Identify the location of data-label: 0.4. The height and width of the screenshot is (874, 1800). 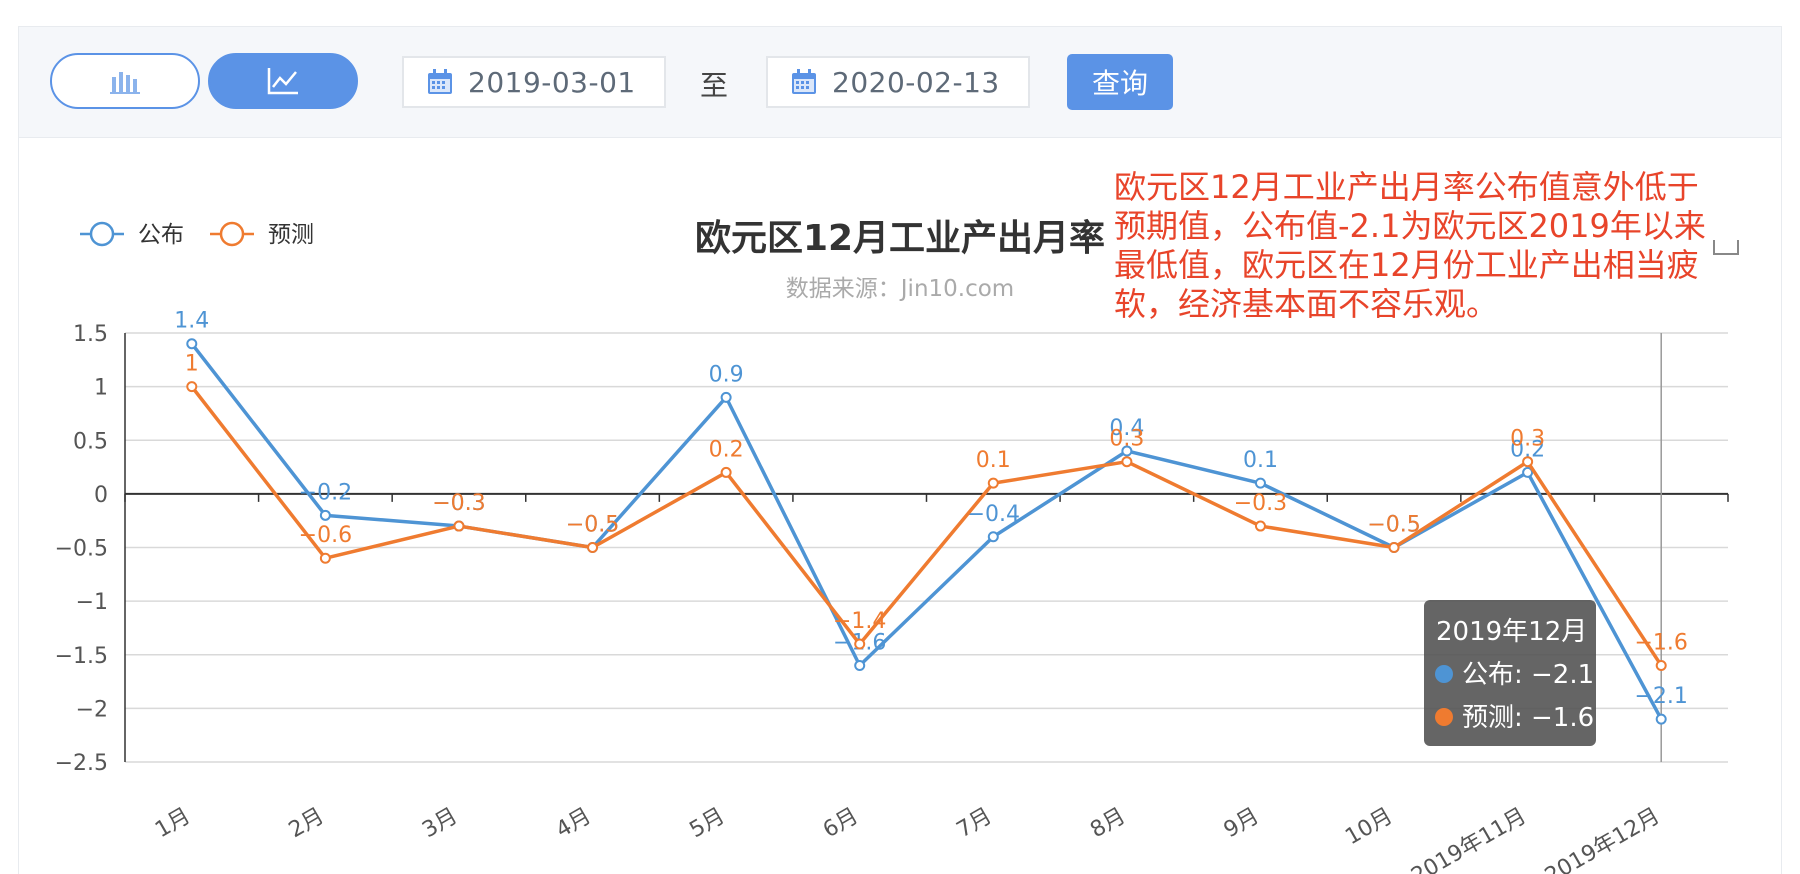
(1126, 428).